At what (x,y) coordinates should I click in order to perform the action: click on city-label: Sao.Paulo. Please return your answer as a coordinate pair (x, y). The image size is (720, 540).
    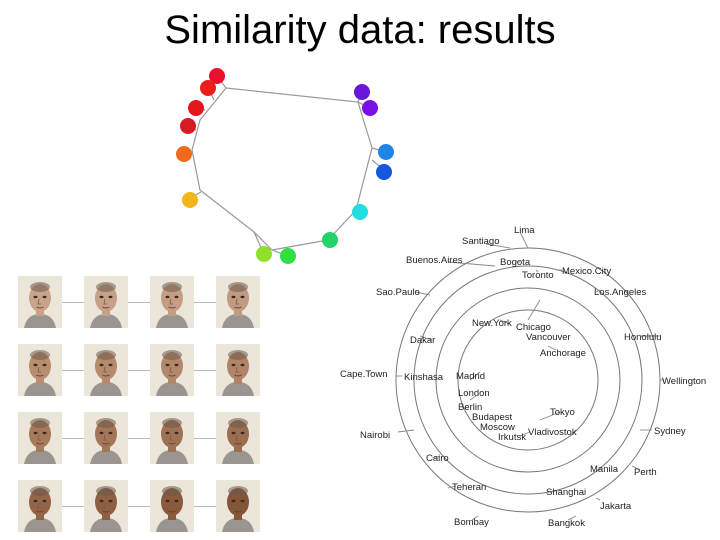
    Looking at the image, I should click on (398, 292).